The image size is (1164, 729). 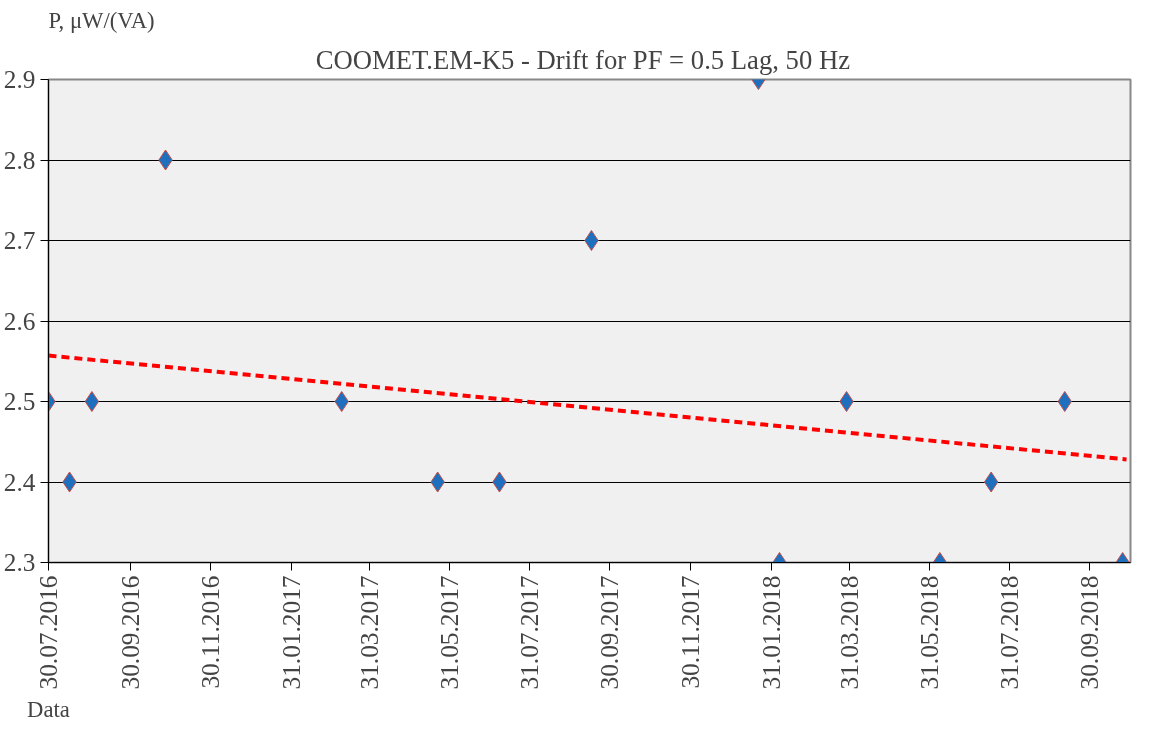 I want to click on y-tick-label: 2.3, so click(x=19, y=562).